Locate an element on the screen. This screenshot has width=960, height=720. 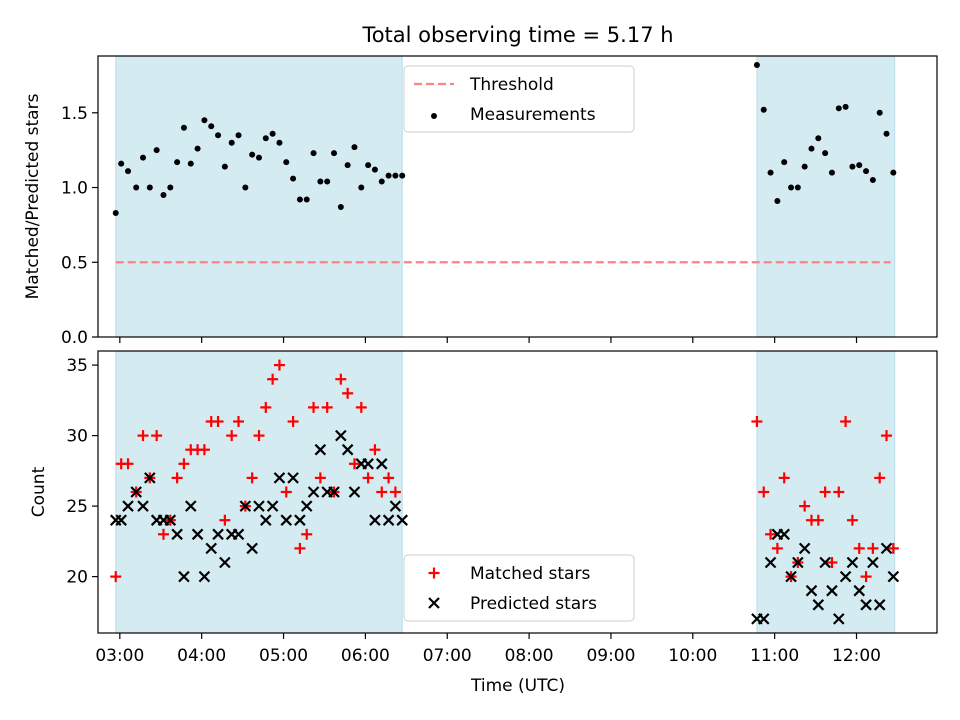
legend-label: Threshold is located at coordinates (511, 85).